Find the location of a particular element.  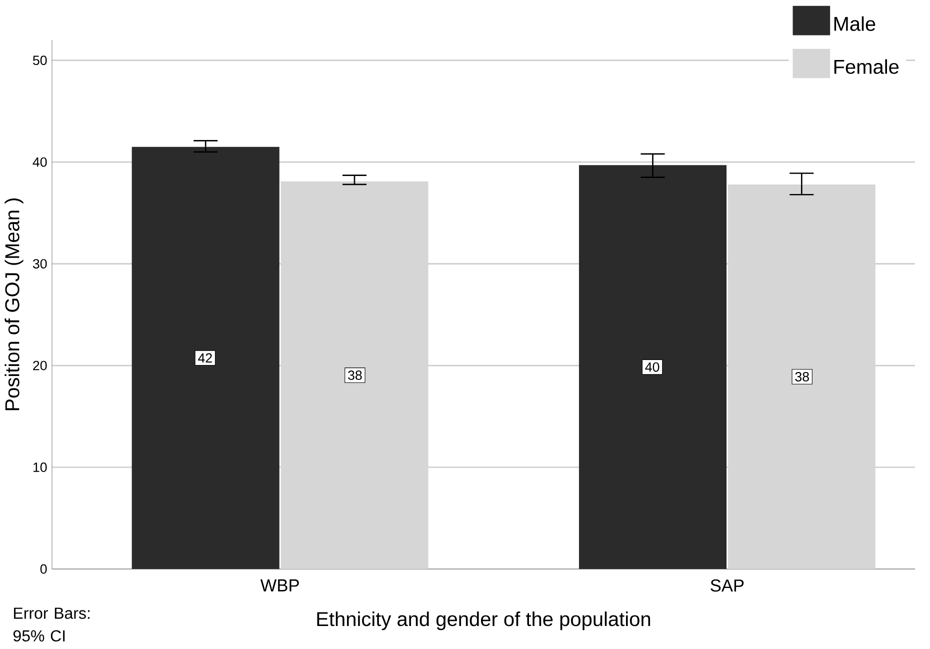

text: Error Bars: 95% CI is located at coordinates (51, 625).